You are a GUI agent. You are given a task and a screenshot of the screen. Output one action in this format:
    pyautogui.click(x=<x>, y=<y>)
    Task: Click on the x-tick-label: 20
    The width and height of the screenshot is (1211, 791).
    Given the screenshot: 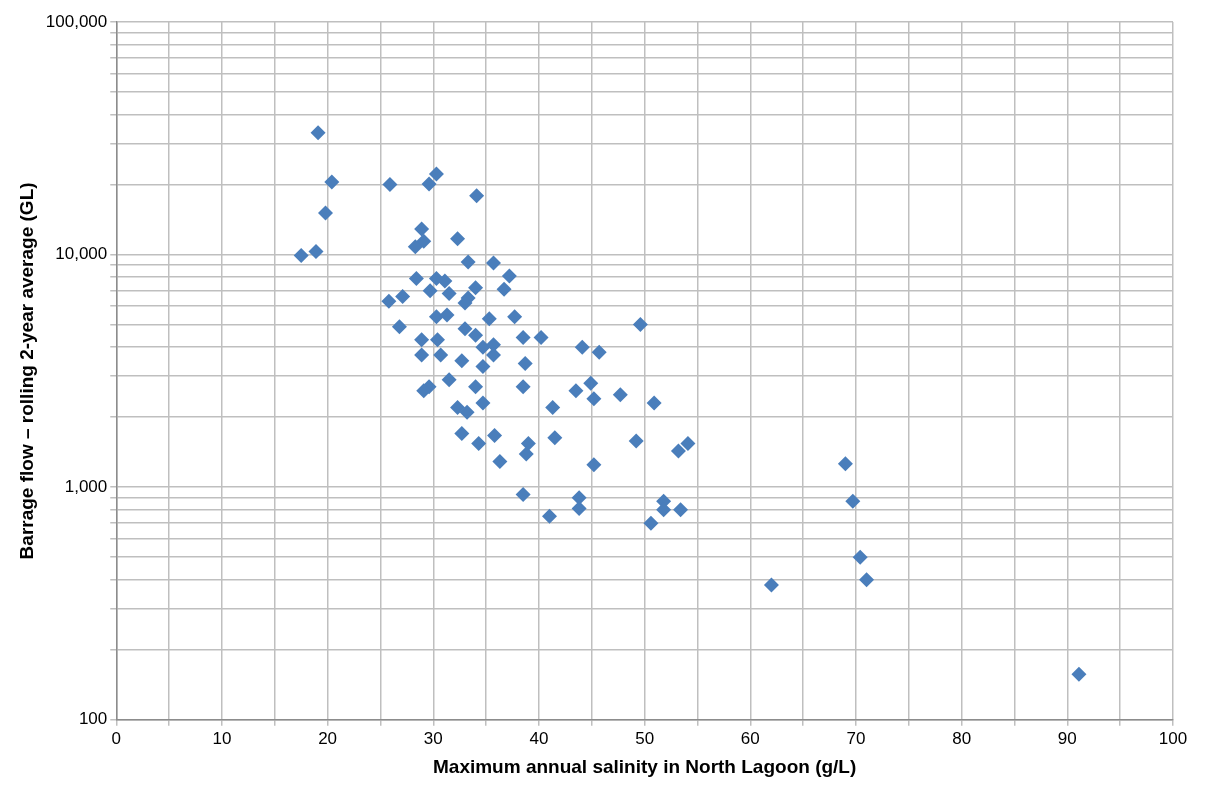 What is the action you would take?
    pyautogui.click(x=328, y=738)
    